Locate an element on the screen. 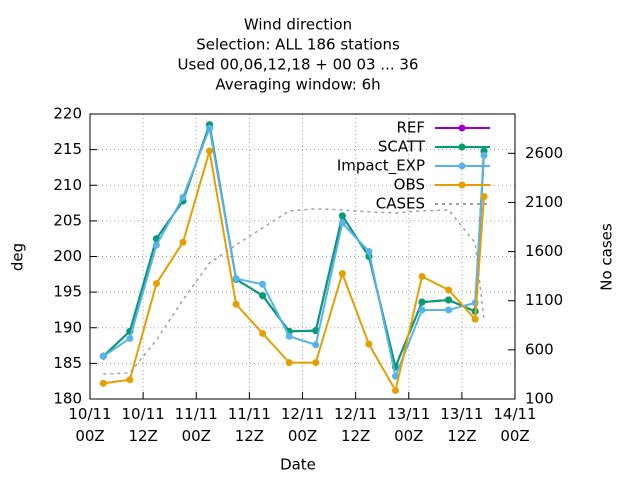 Image resolution: width=640 pixels, height=480 pixels. y-axis-label: deg is located at coordinates (18, 257).